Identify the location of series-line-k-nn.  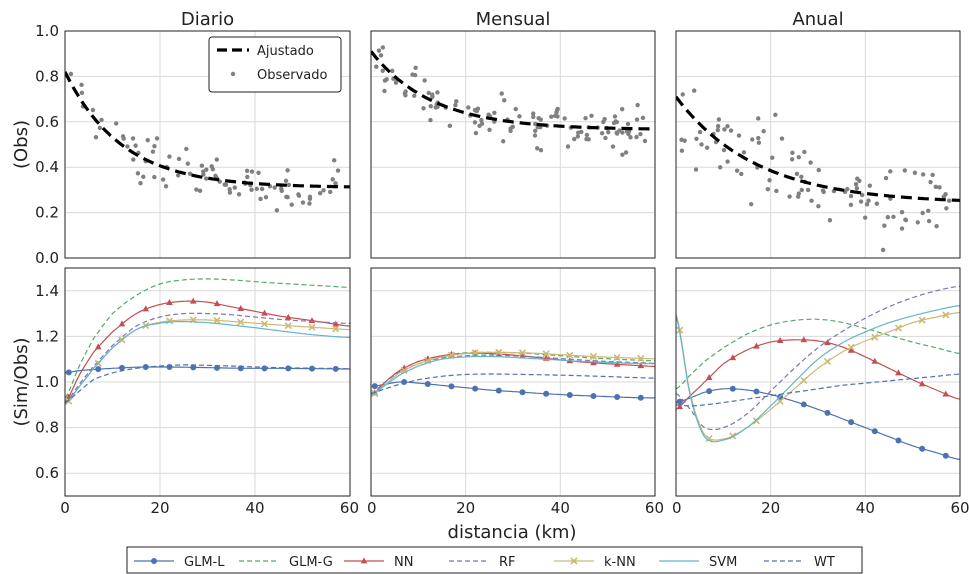
(207, 362).